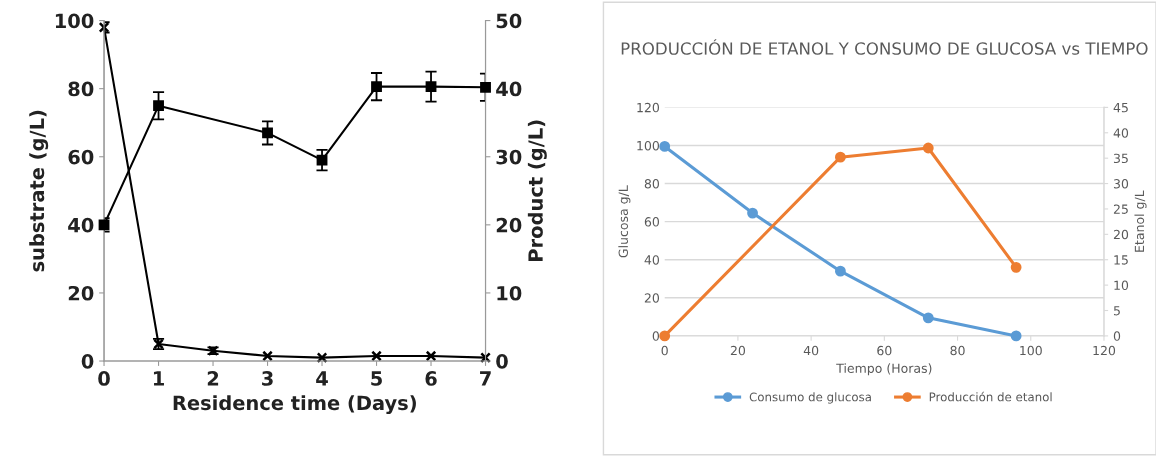 The height and width of the screenshot is (457, 1156). Describe the element at coordinates (884, 350) in the screenshot. I see `x-tick-label: 60` at that location.